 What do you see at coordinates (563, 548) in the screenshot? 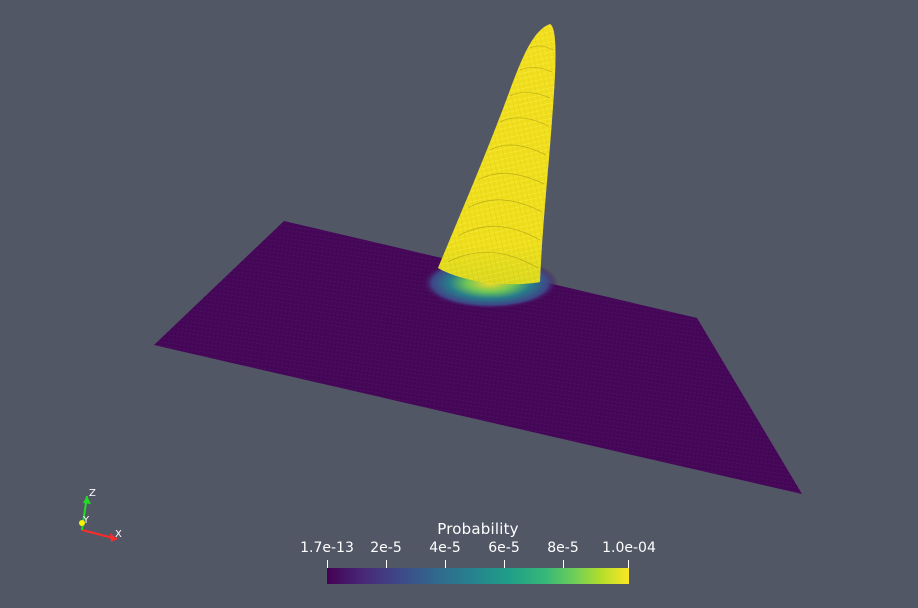
I see `colorbar-tick-label: 8e-5` at bounding box center [563, 548].